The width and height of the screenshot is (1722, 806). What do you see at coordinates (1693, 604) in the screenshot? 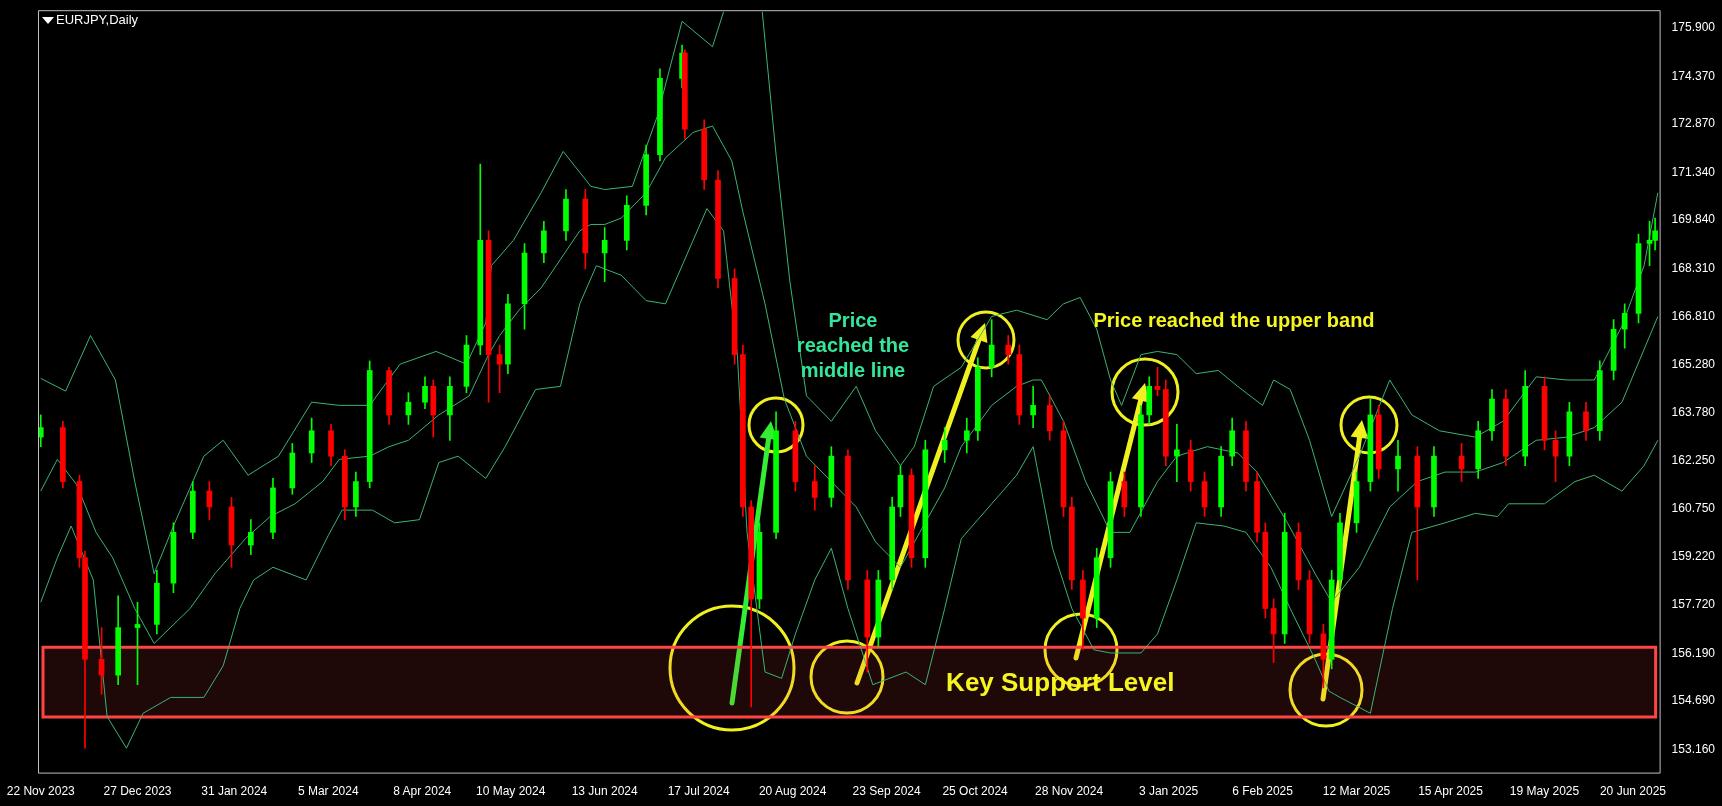
I see `y-tick-label: 157.720` at bounding box center [1693, 604].